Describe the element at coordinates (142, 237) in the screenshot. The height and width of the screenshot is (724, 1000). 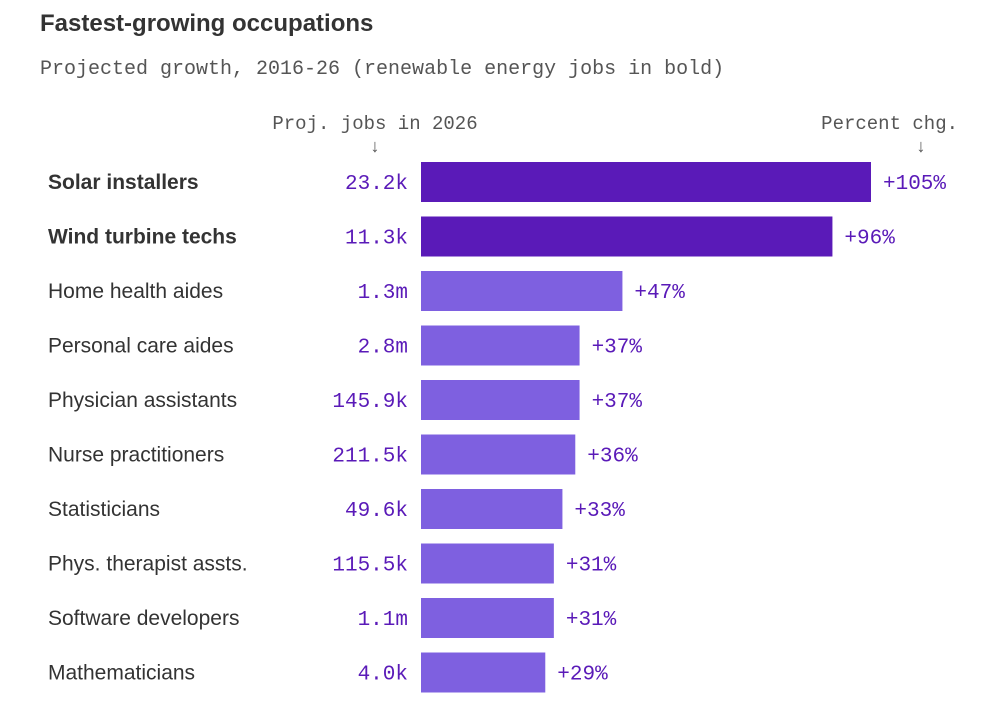
I see `category-label: Wind turbine techs` at that location.